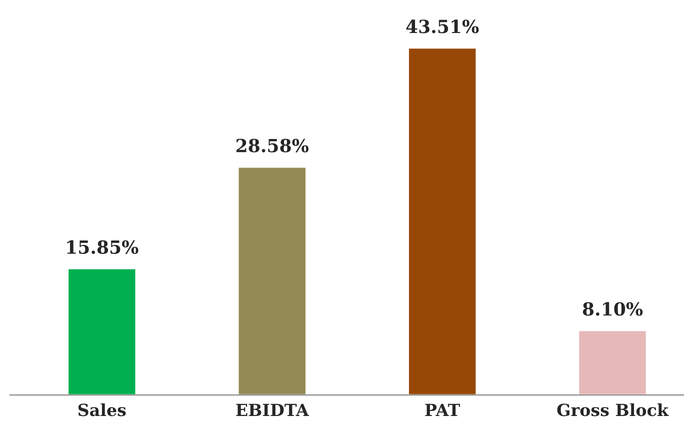 The width and height of the screenshot is (684, 433). Describe the element at coordinates (273, 410) in the screenshot. I see `x-tick-label: EBIDTA` at that location.